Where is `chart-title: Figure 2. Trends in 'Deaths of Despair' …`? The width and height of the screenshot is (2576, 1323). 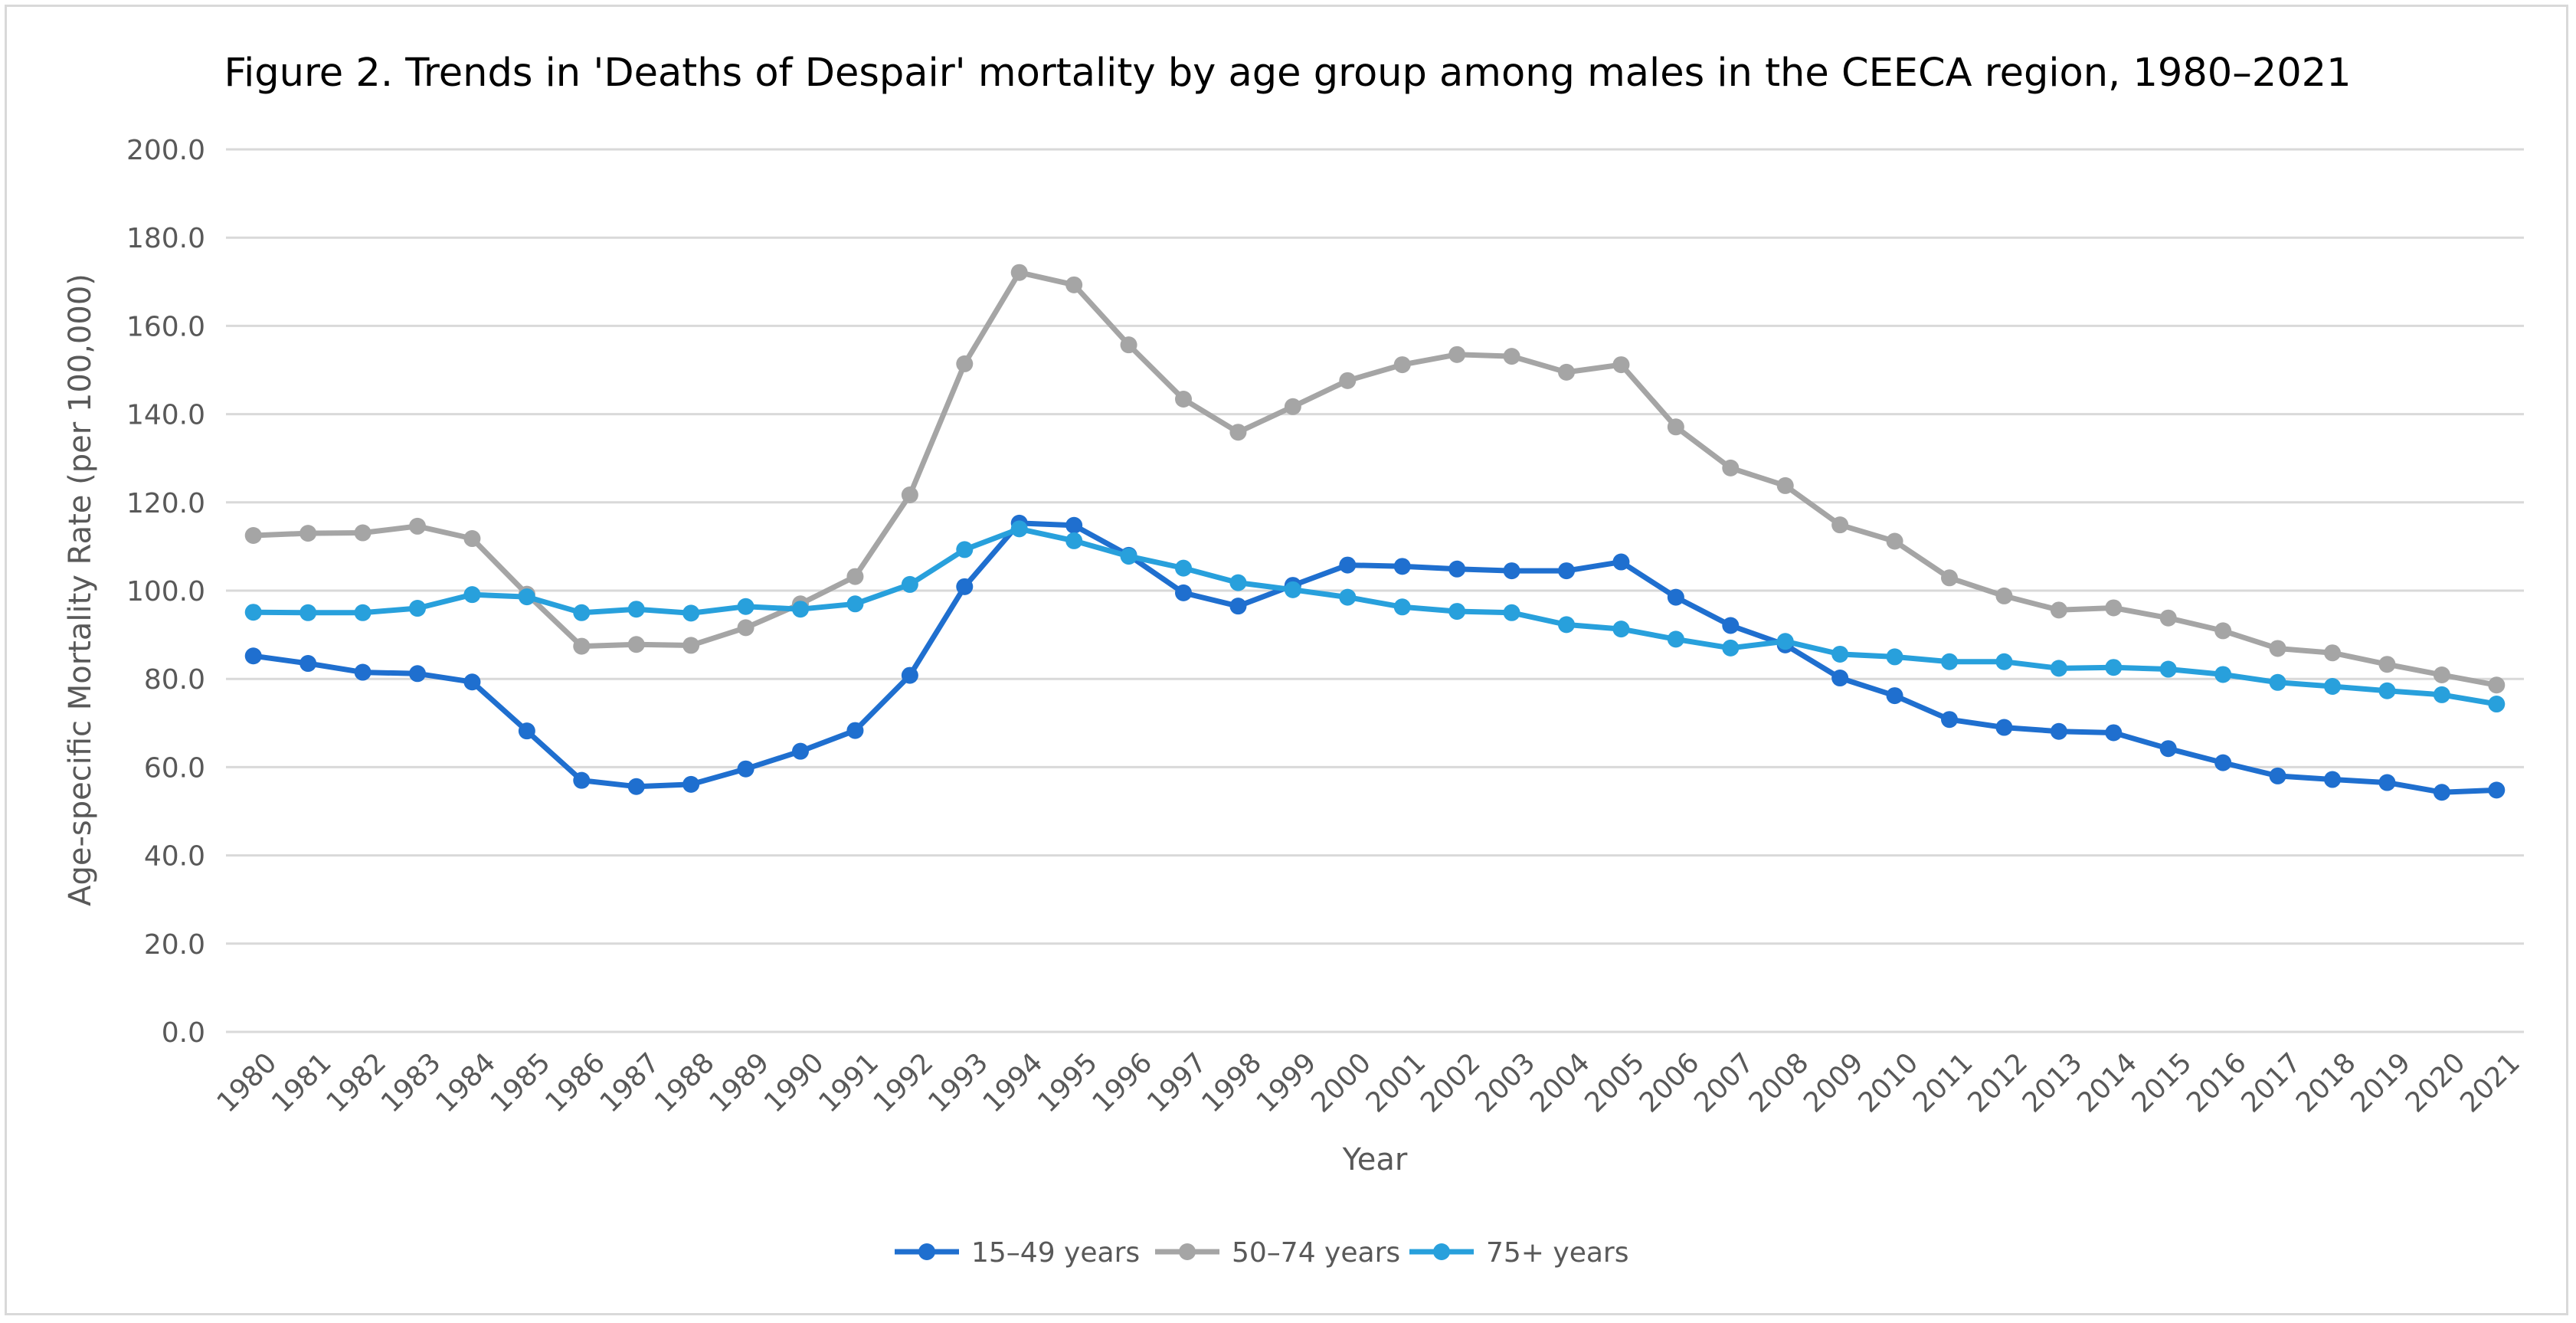 chart-title: Figure 2. Trends in 'Deaths of Despair' … is located at coordinates (1287, 73).